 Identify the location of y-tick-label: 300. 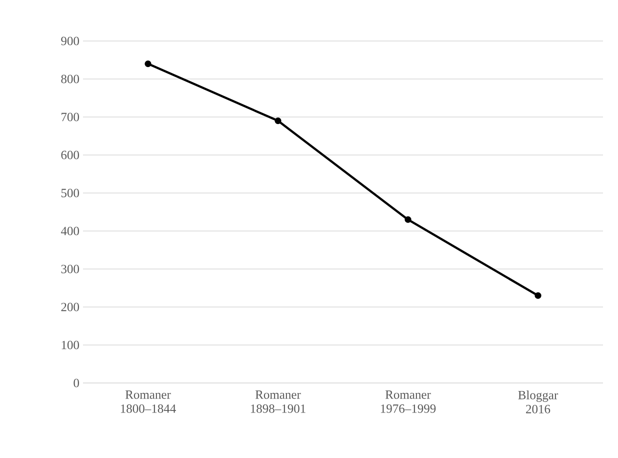
(70, 269).